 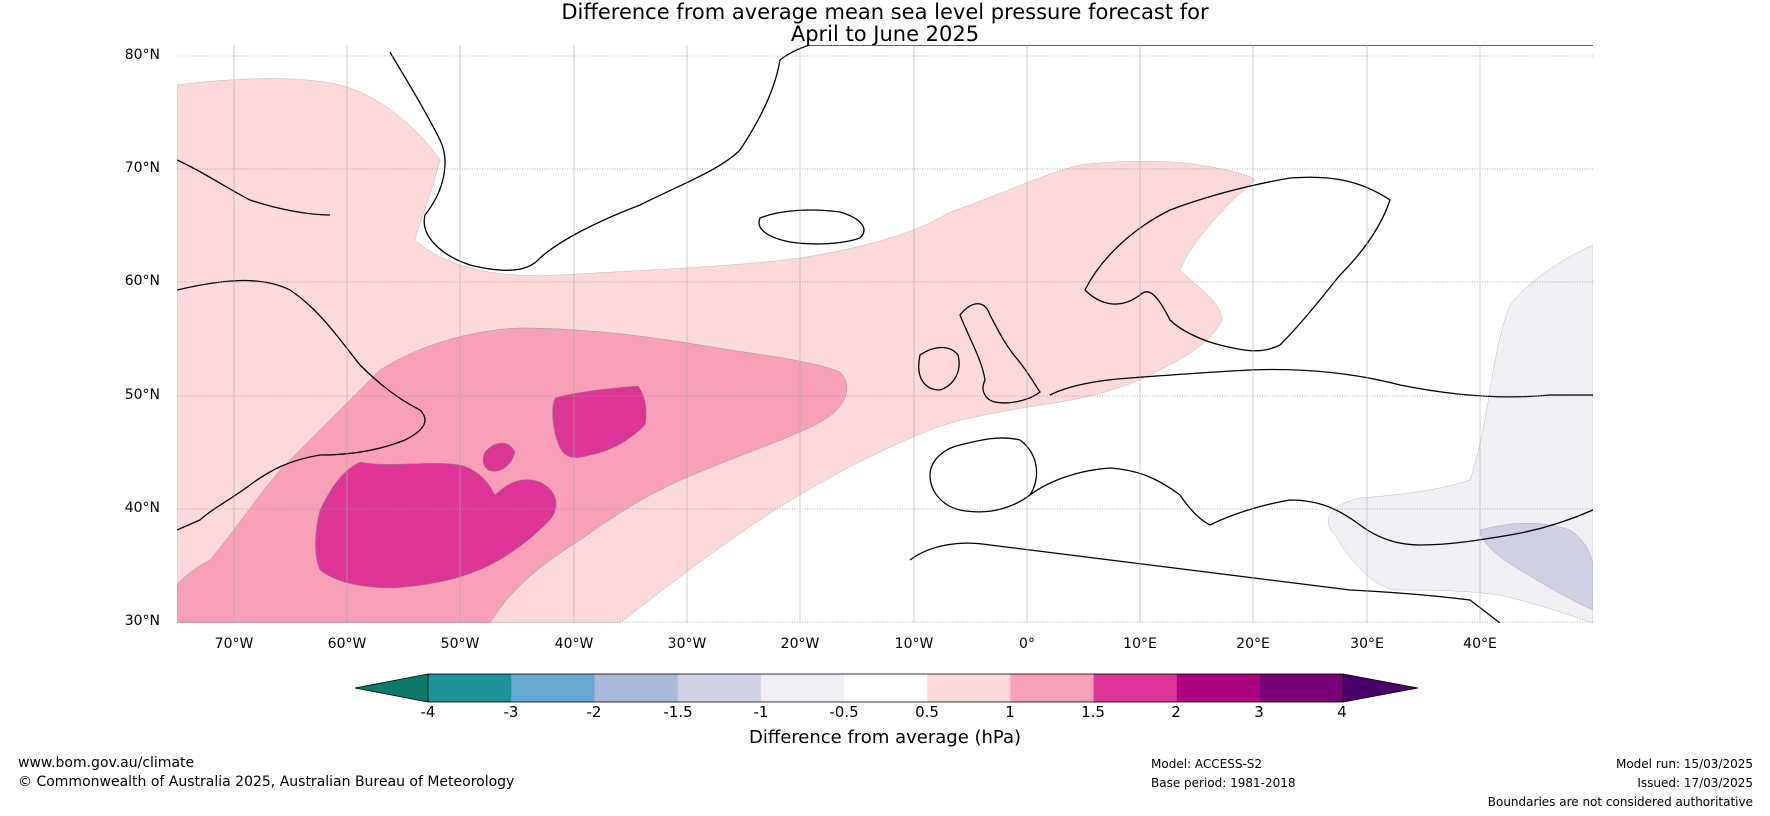 What do you see at coordinates (687, 644) in the screenshot?
I see `lon-label-30w: 30°W` at bounding box center [687, 644].